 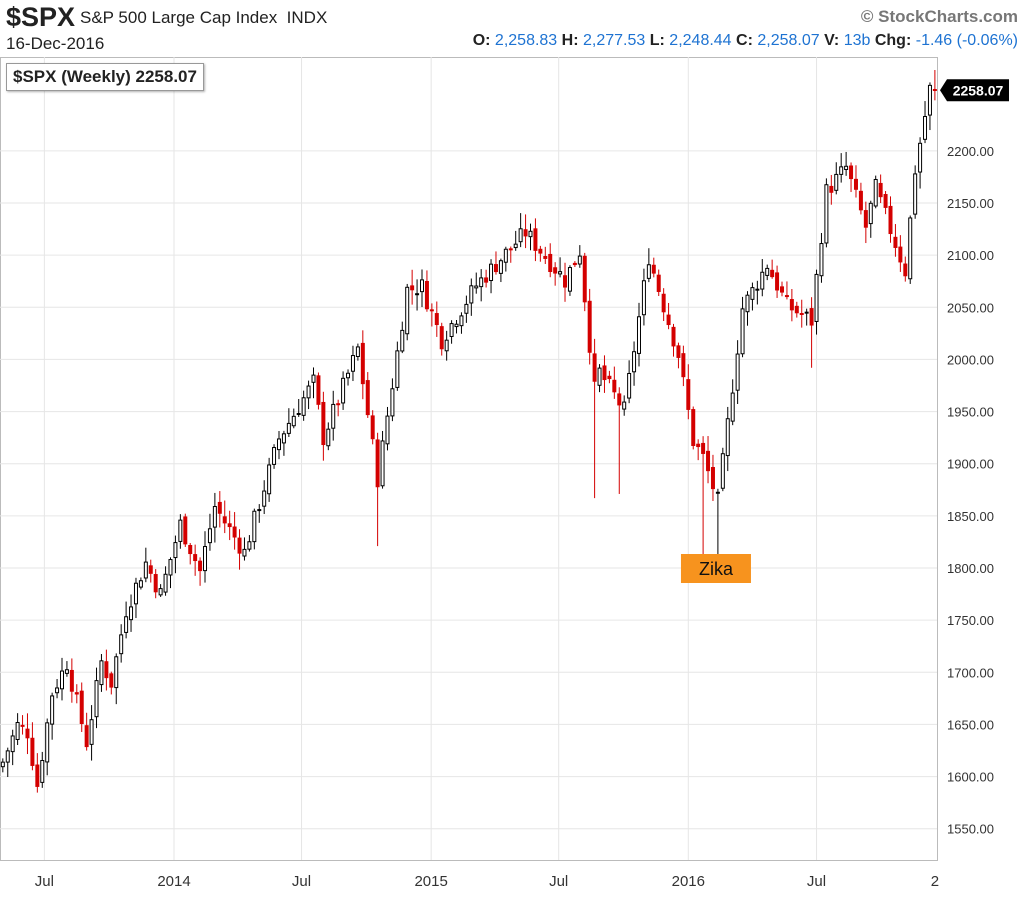 I want to click on y-tick-label: 2100.00, so click(x=970, y=255).